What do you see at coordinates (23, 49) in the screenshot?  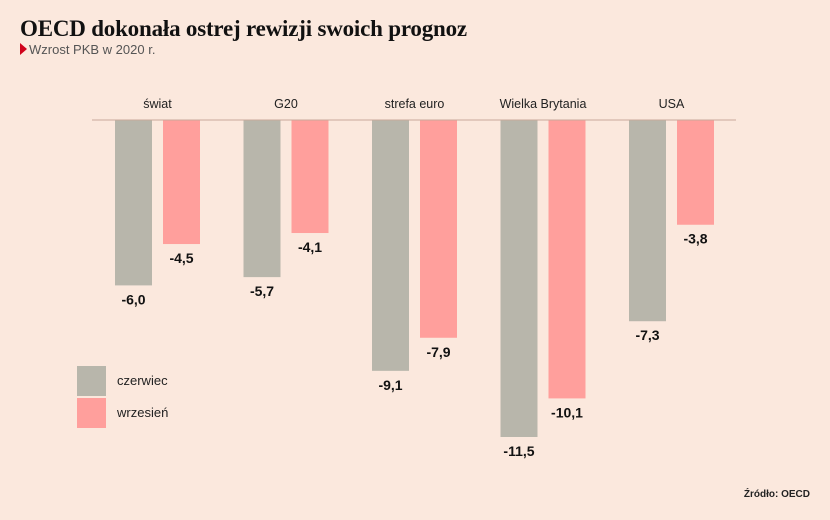 I see `triangle-marker-icon` at bounding box center [23, 49].